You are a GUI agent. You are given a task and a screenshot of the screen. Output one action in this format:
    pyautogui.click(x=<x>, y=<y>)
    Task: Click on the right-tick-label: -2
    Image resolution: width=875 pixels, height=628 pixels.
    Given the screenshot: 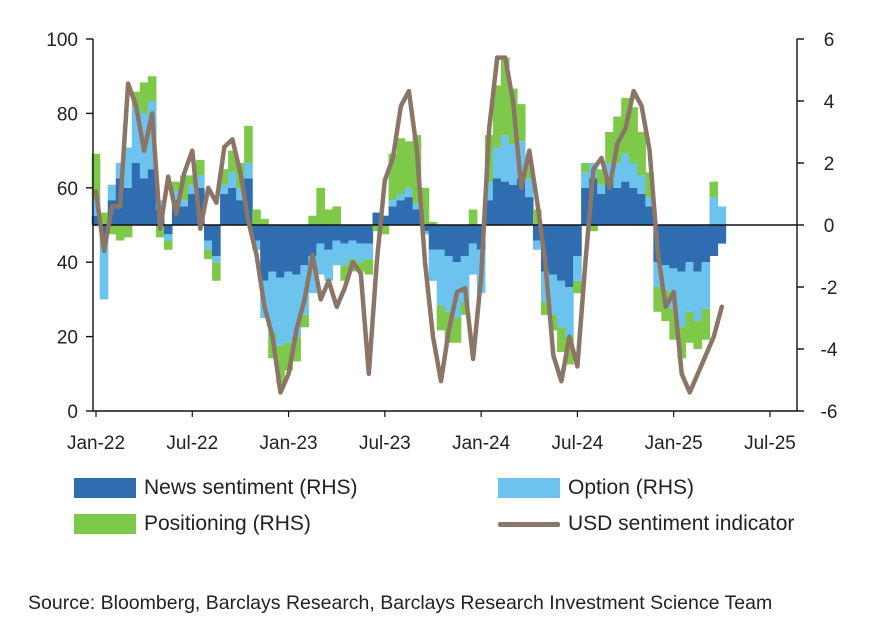 What is the action you would take?
    pyautogui.click(x=829, y=288)
    